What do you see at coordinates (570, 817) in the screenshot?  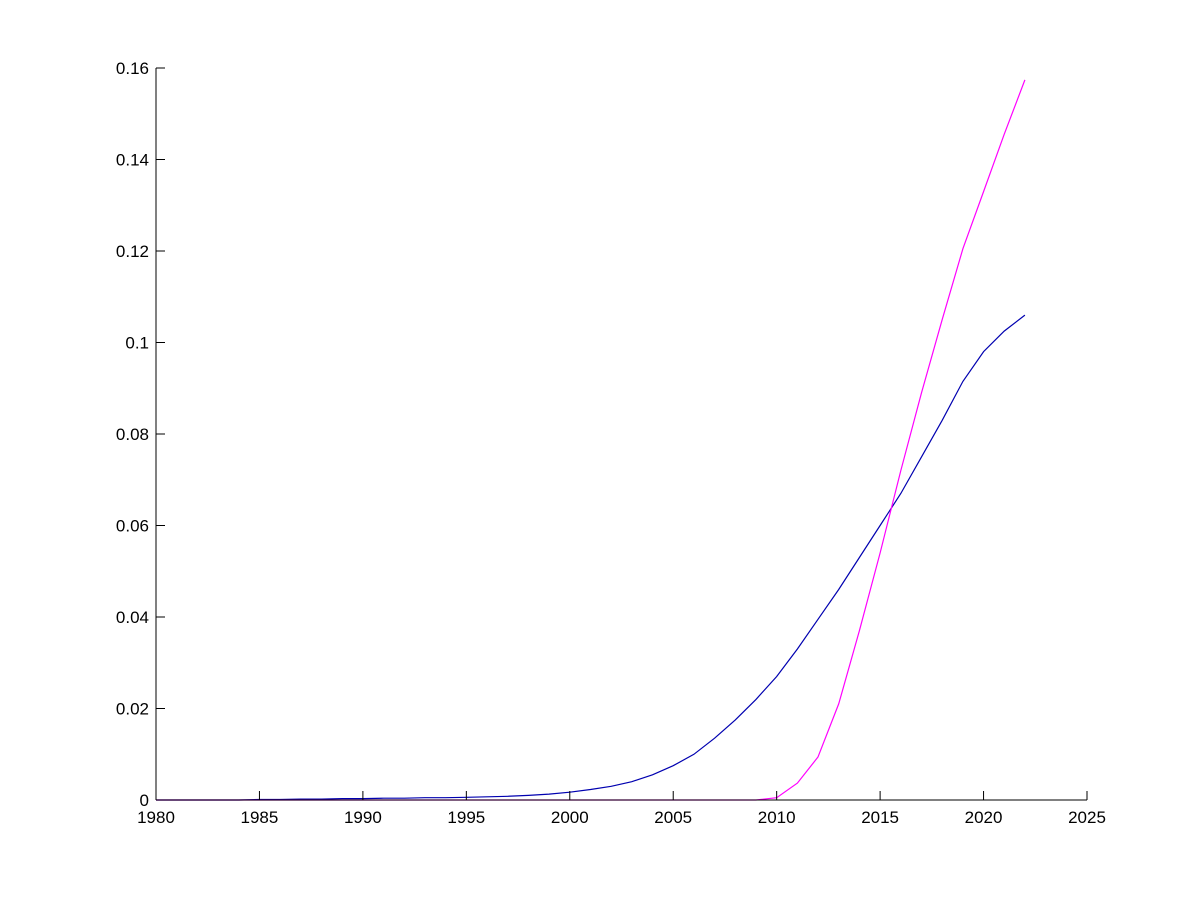 I see `x-tick-label: 2000` at bounding box center [570, 817].